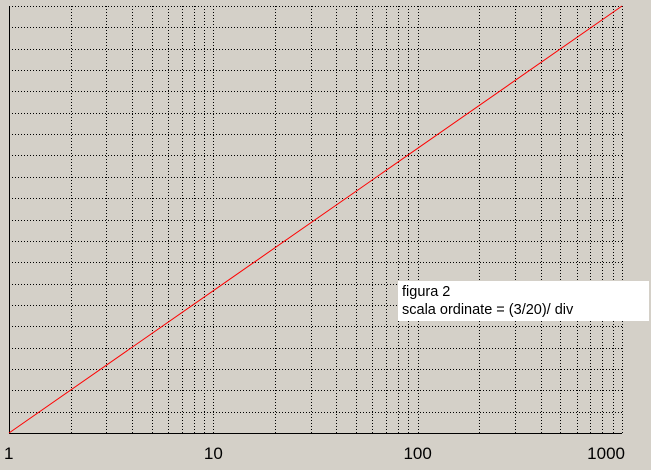  What do you see at coordinates (488, 310) in the screenshot?
I see `annotation-scale: scala ordinate = (3/20)/ div` at bounding box center [488, 310].